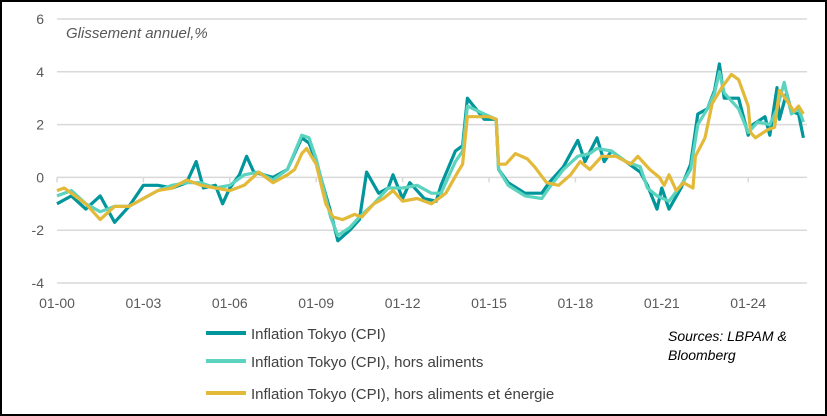  Describe the element at coordinates (318, 334) in the screenshot. I see `legend-label-tokyo-cpi: Inflation Tokyo (CPI)` at that location.